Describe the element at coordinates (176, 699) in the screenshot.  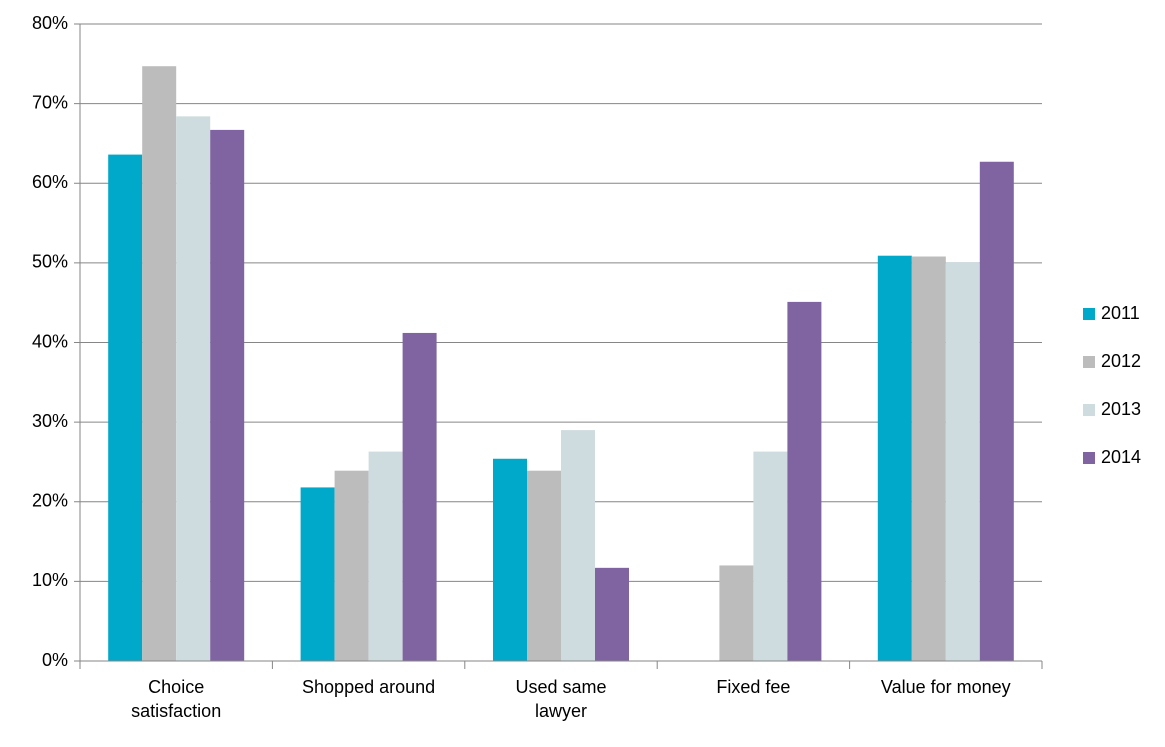
I see `x-tick-label: Choice satisfaction` at that location.